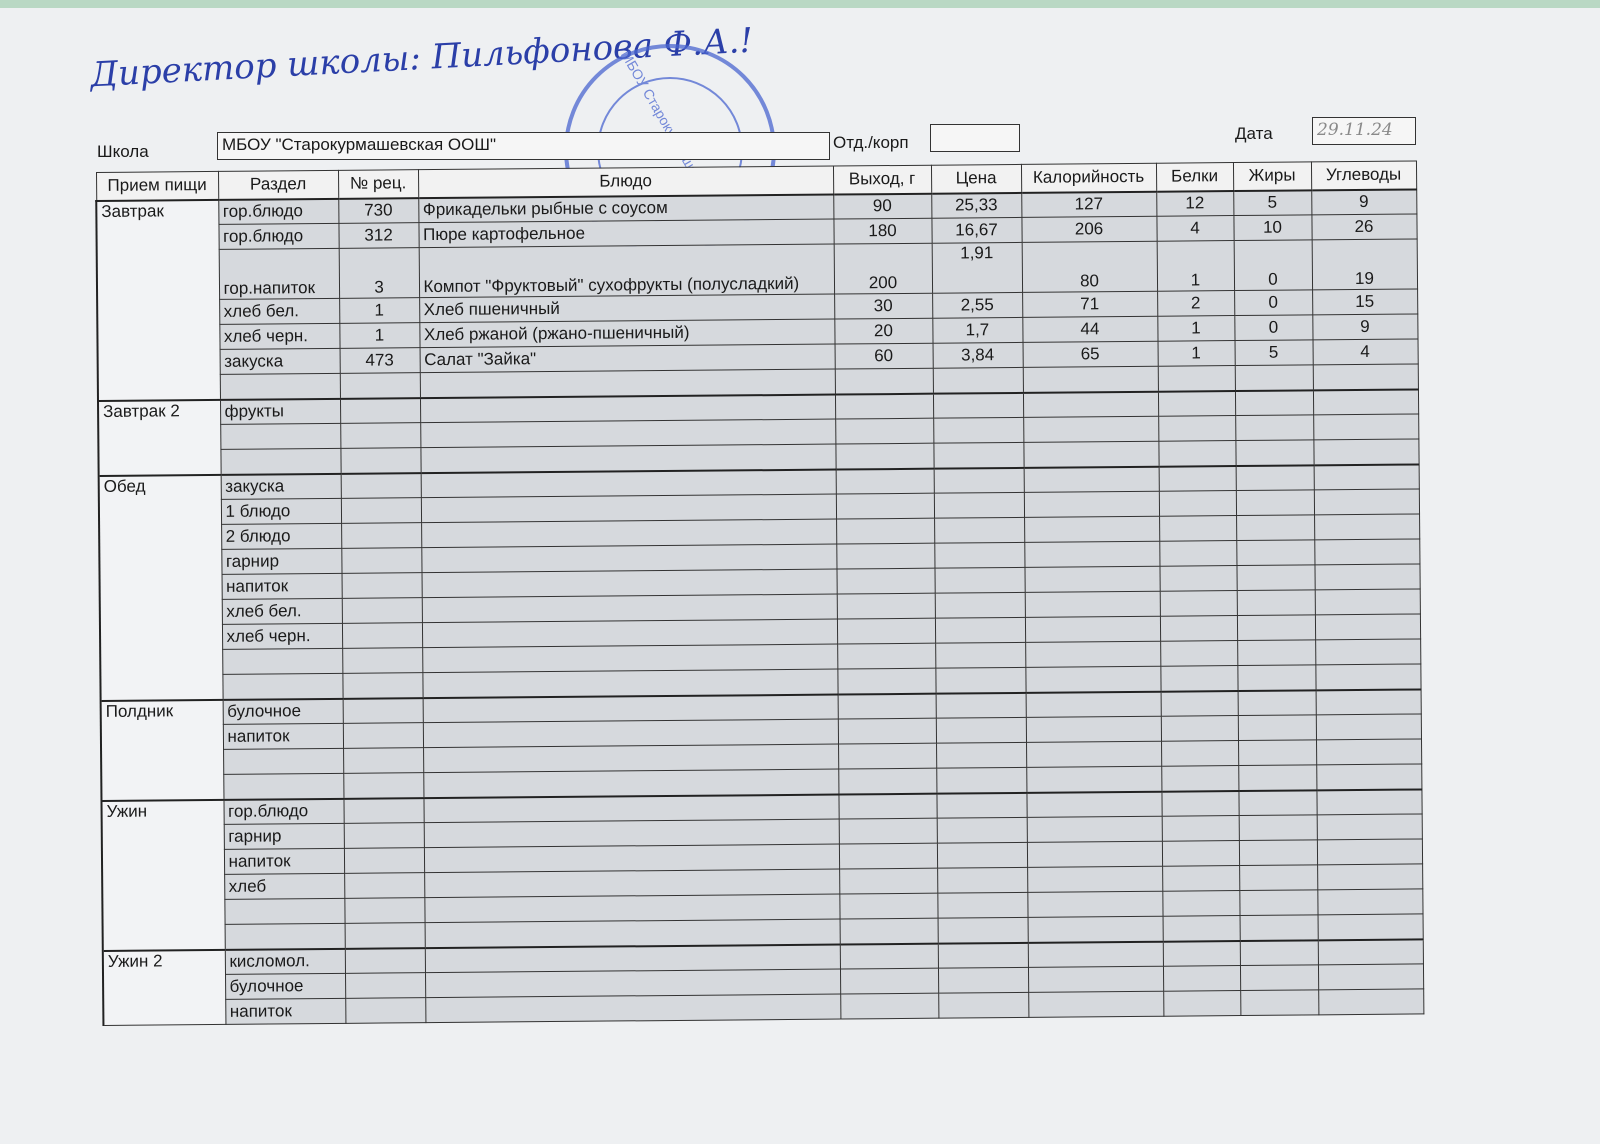 Image resolution: width=1600 pixels, height=1144 pixels. Describe the element at coordinates (1273, 327) in the screenshot. I see `table-cell: 0` at that location.